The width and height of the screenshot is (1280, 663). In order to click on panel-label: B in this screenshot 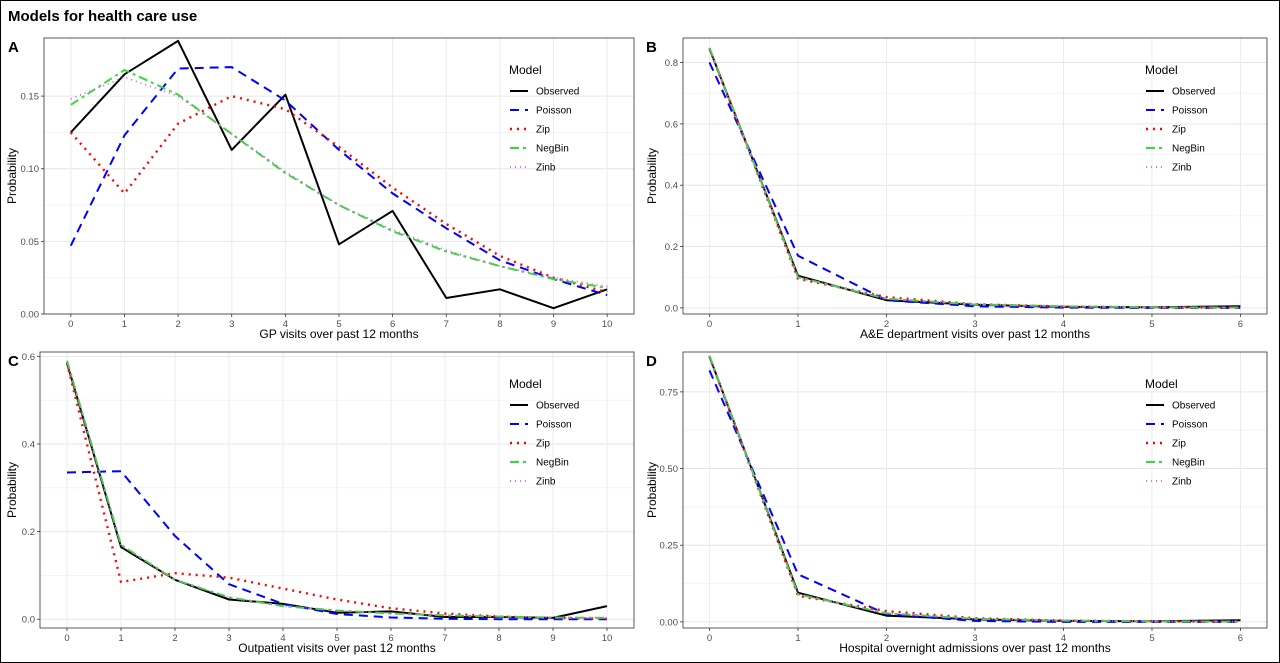, I will do `click(651, 47)`.